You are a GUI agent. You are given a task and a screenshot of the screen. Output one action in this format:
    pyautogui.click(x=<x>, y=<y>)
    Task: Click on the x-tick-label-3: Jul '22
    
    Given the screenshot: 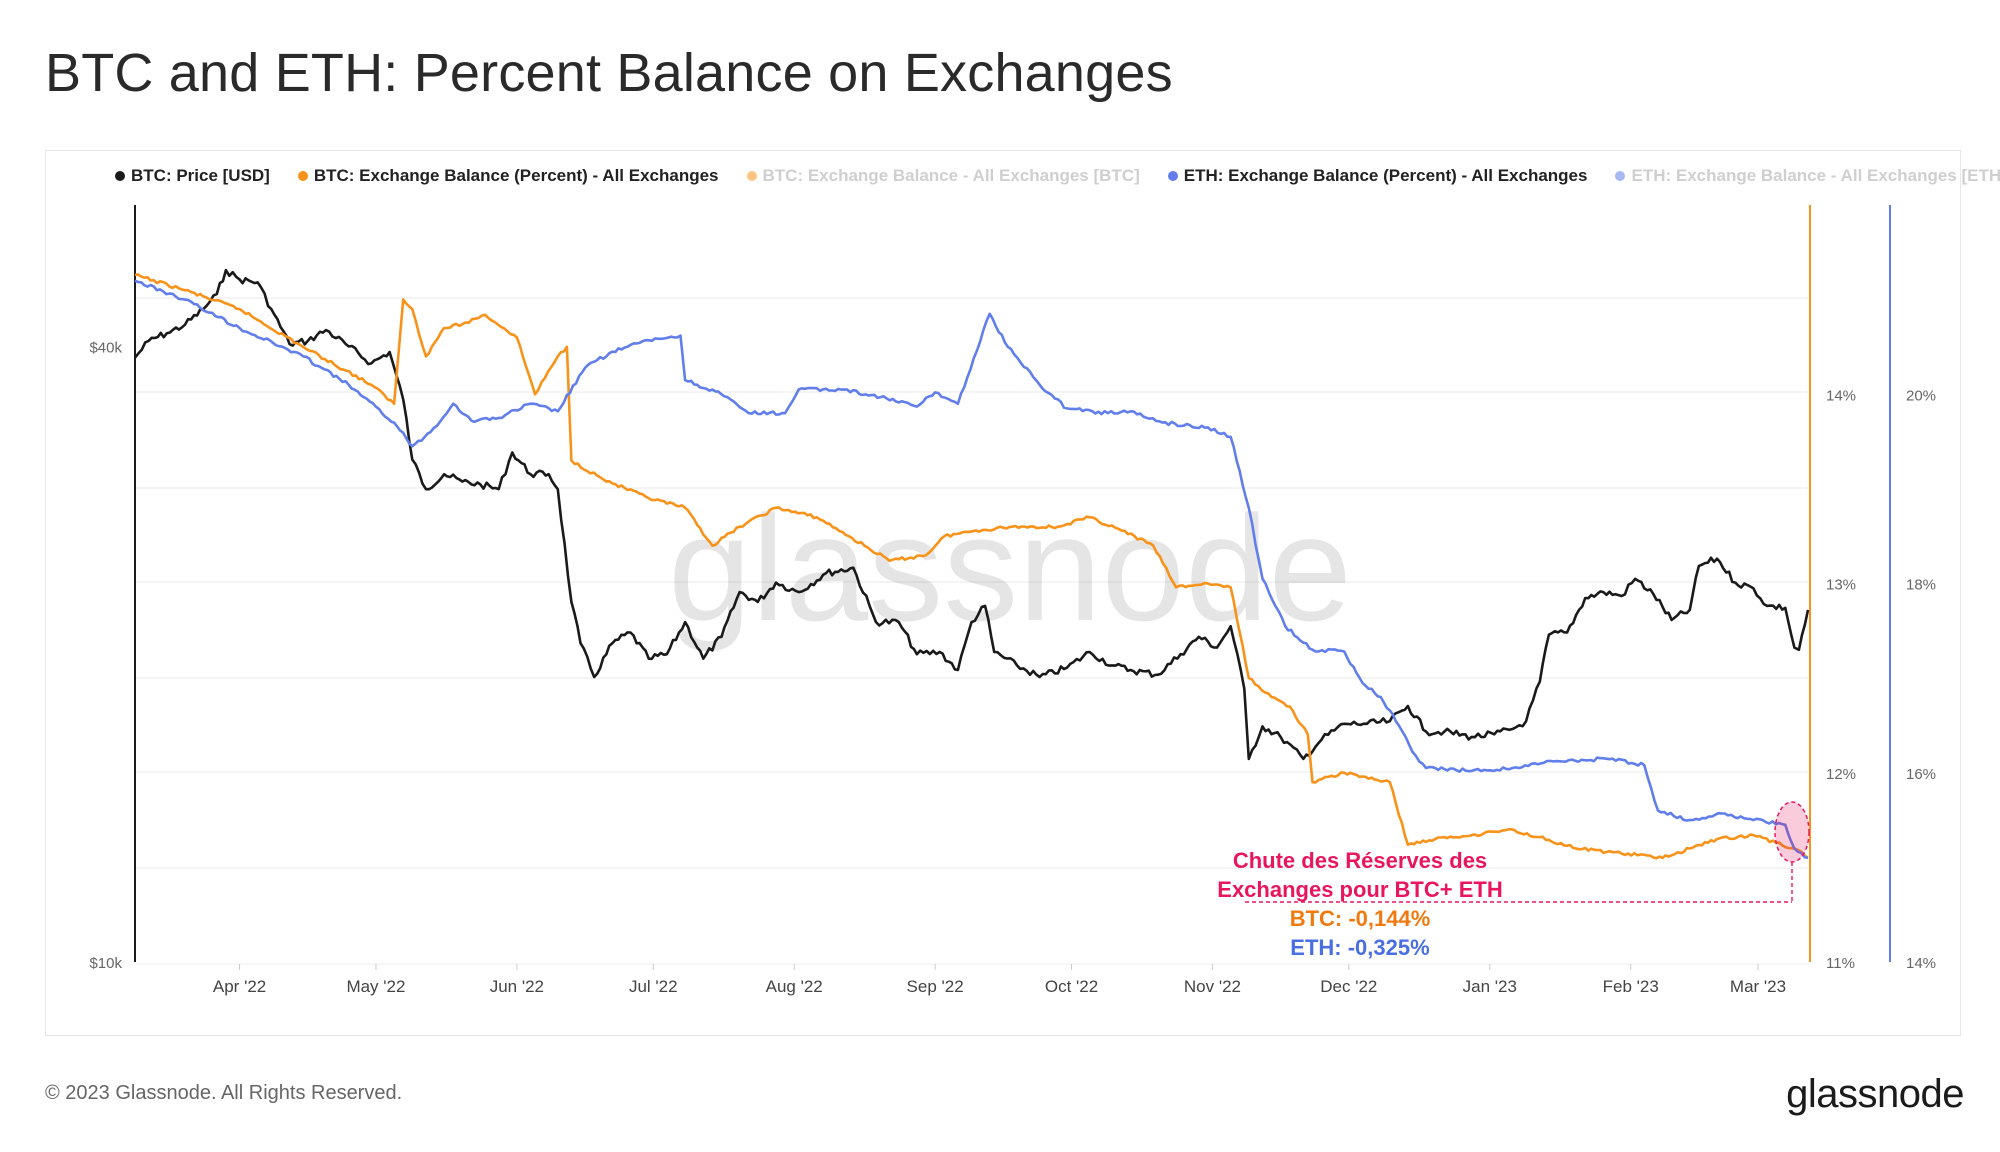 What is the action you would take?
    pyautogui.click(x=653, y=986)
    